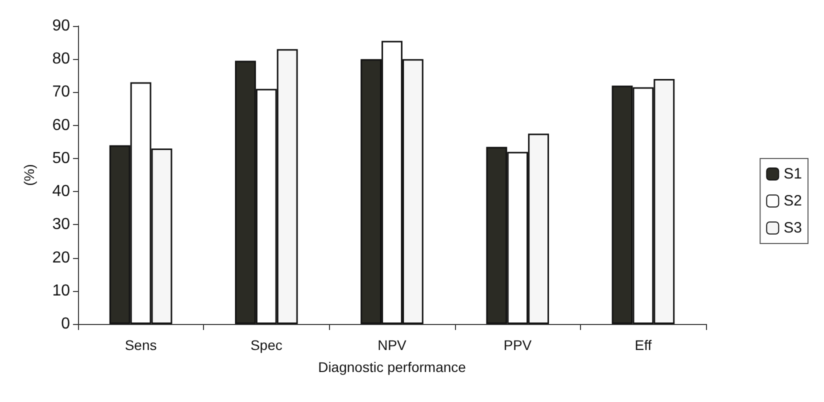 The height and width of the screenshot is (402, 824). What do you see at coordinates (61, 225) in the screenshot?
I see `y-tick-label: 30` at bounding box center [61, 225].